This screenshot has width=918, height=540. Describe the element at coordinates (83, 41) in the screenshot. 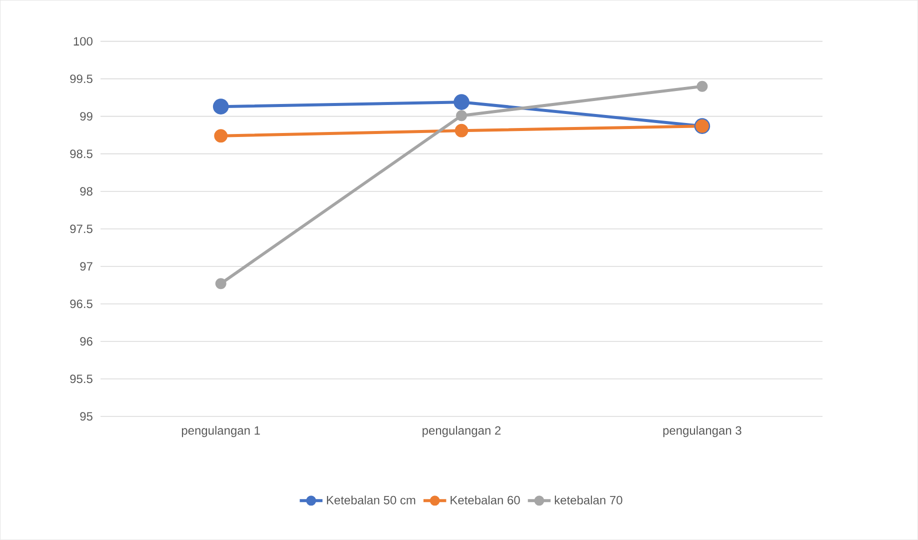

I see `y-tick-label: 100` at that location.